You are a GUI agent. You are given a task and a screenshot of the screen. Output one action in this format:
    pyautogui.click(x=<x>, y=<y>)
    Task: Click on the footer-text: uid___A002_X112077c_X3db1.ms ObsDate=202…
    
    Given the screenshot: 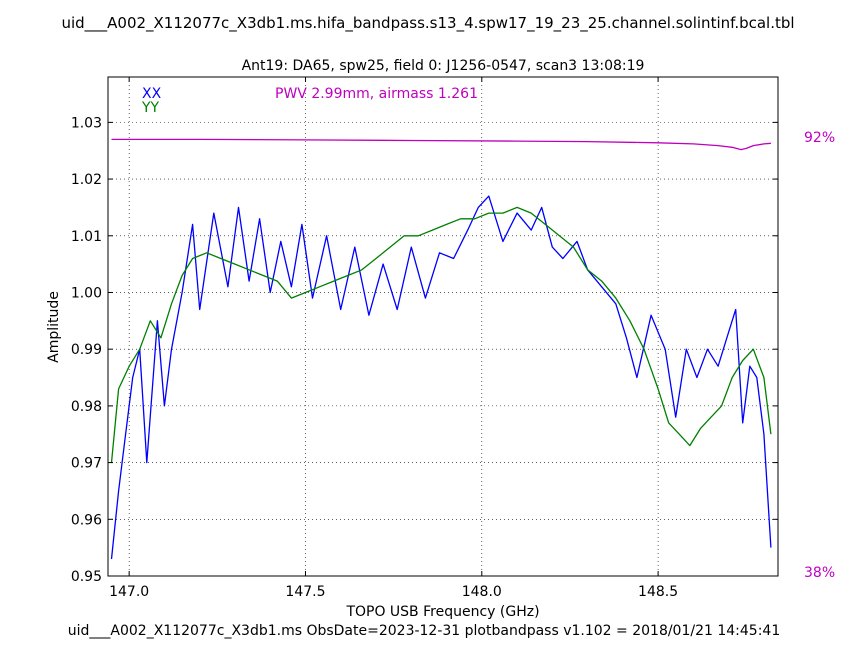 What is the action you would take?
    pyautogui.click(x=424, y=631)
    